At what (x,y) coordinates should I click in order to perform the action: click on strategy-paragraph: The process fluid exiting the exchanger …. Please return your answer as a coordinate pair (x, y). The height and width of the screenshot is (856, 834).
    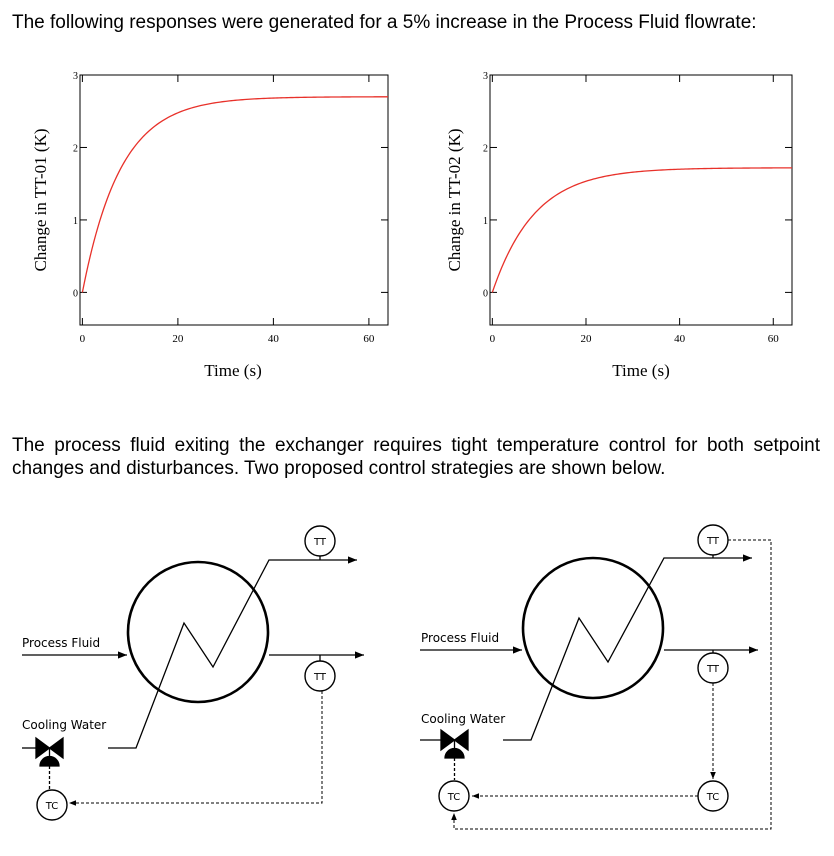
    Looking at the image, I should click on (416, 457).